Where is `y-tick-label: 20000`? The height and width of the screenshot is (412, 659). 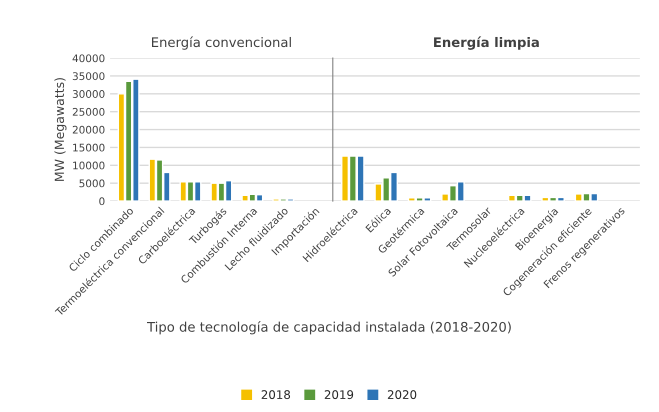
y-tick-label: 20000 is located at coordinates (88, 130).